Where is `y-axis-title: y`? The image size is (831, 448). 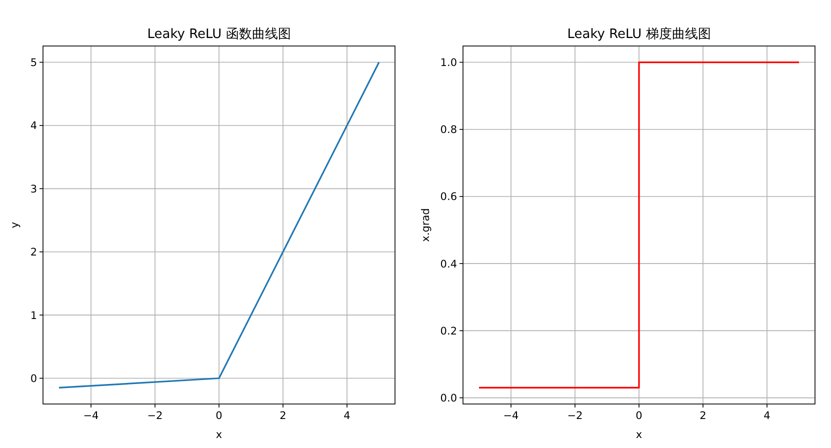
y-axis-title: y is located at coordinates (15, 225).